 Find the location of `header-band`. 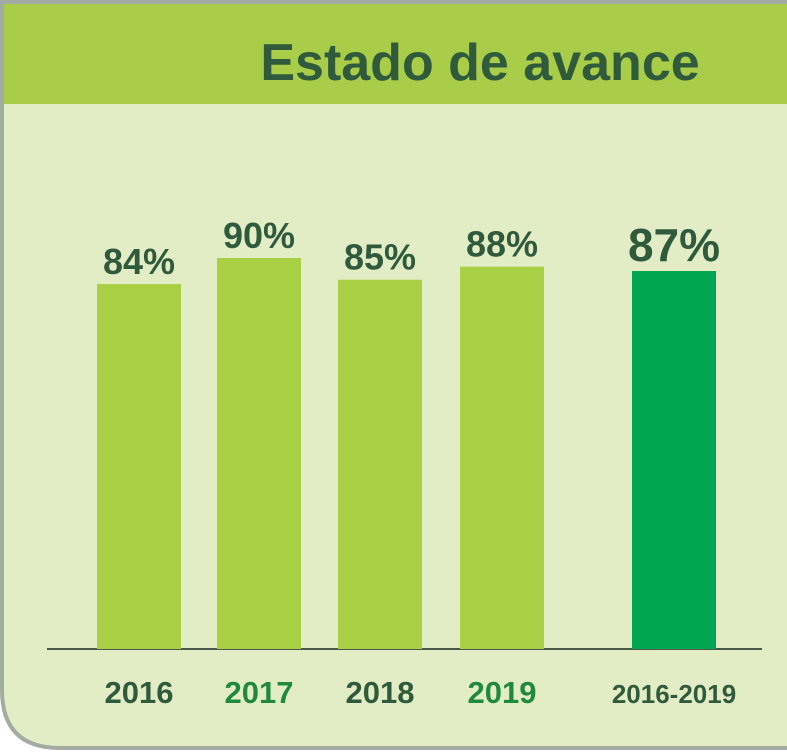

header-band is located at coordinates (395, 54).